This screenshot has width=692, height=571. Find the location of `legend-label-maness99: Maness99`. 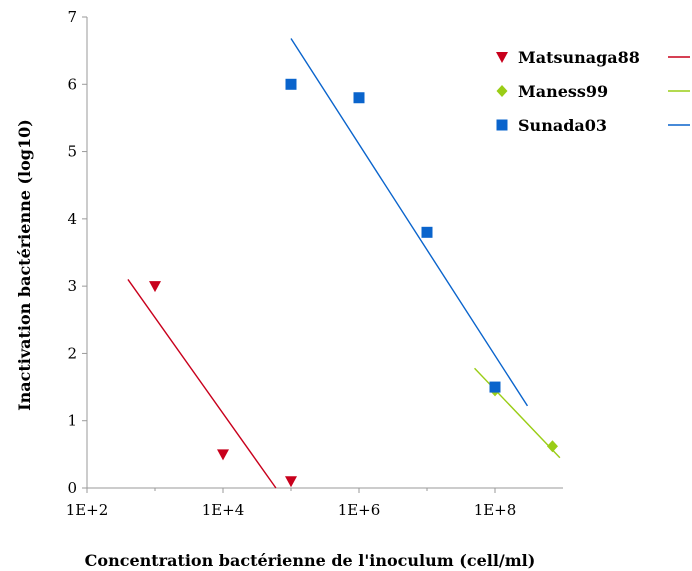

legend-label-maness99: Maness99 is located at coordinates (563, 91).